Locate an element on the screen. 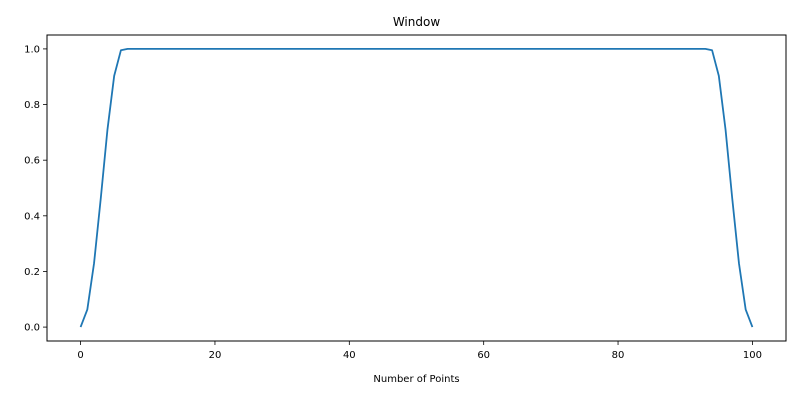 The height and width of the screenshot is (400, 800). y-tick-label: 0.6 is located at coordinates (32, 161).